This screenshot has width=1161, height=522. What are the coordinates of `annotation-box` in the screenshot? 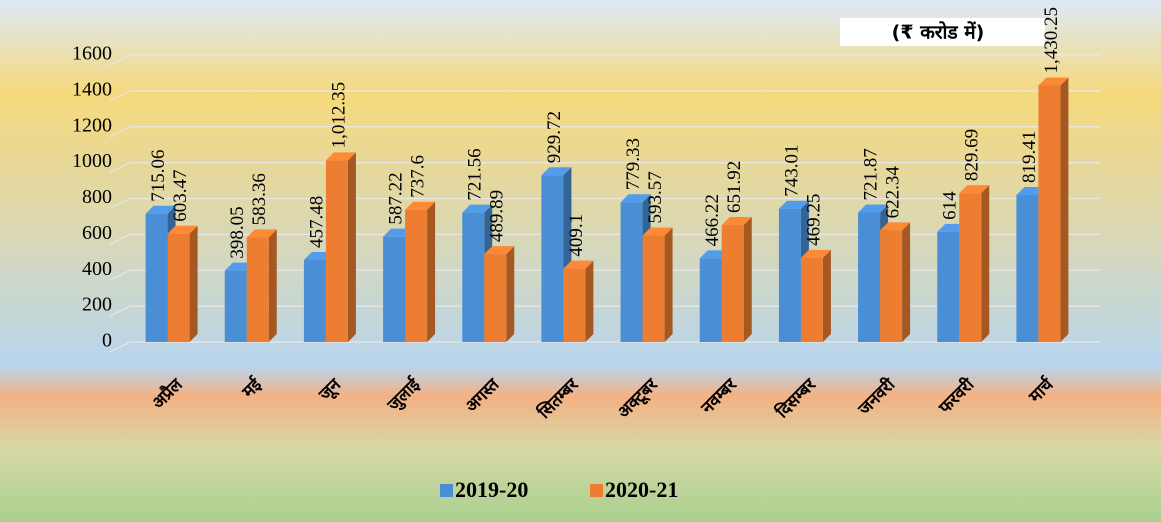 It's located at (942, 32).